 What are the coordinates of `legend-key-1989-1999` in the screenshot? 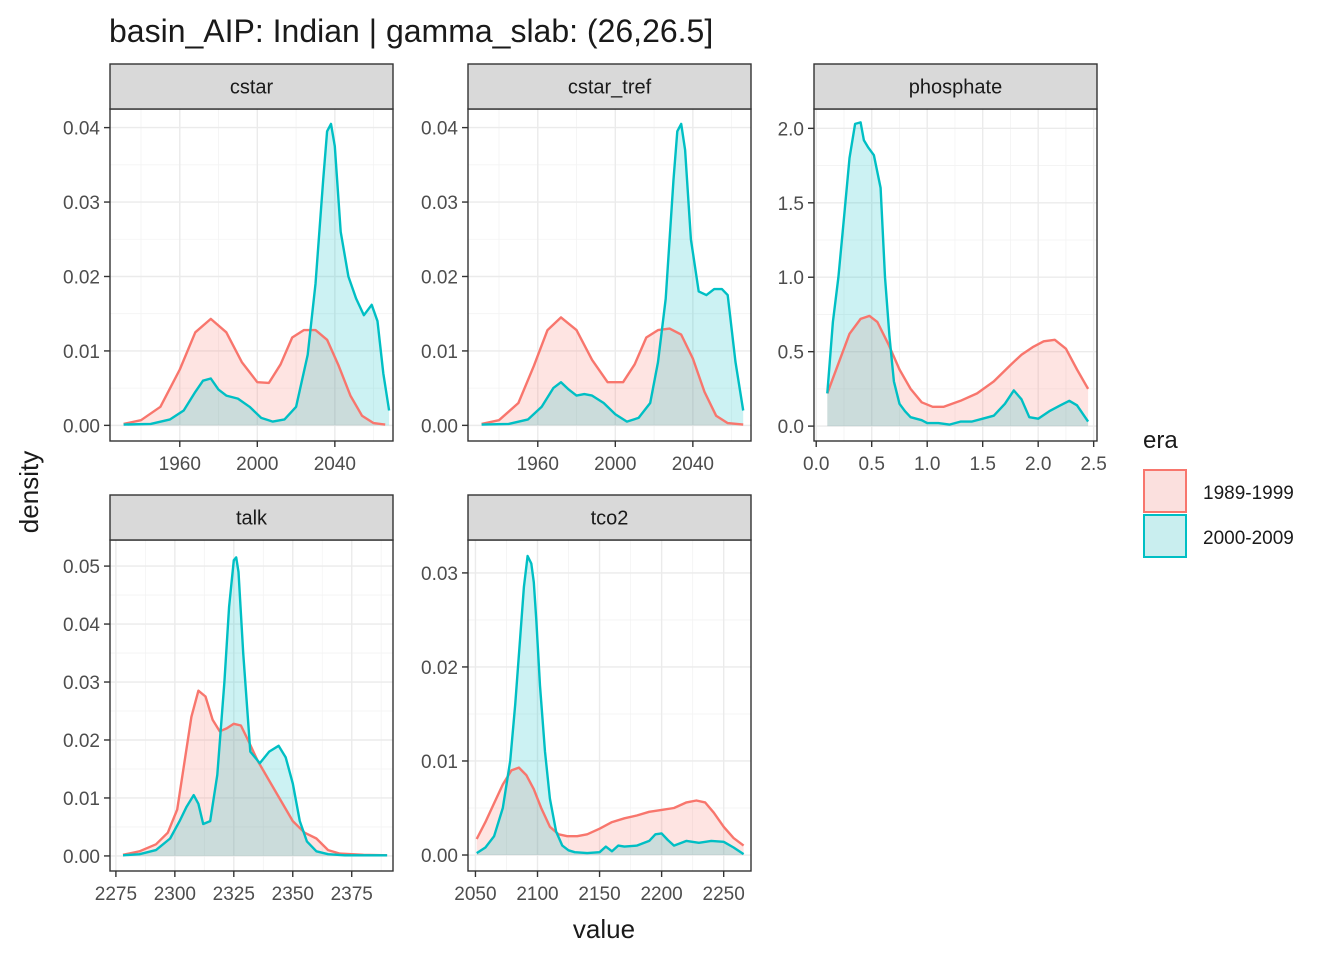 It's located at (1165, 491).